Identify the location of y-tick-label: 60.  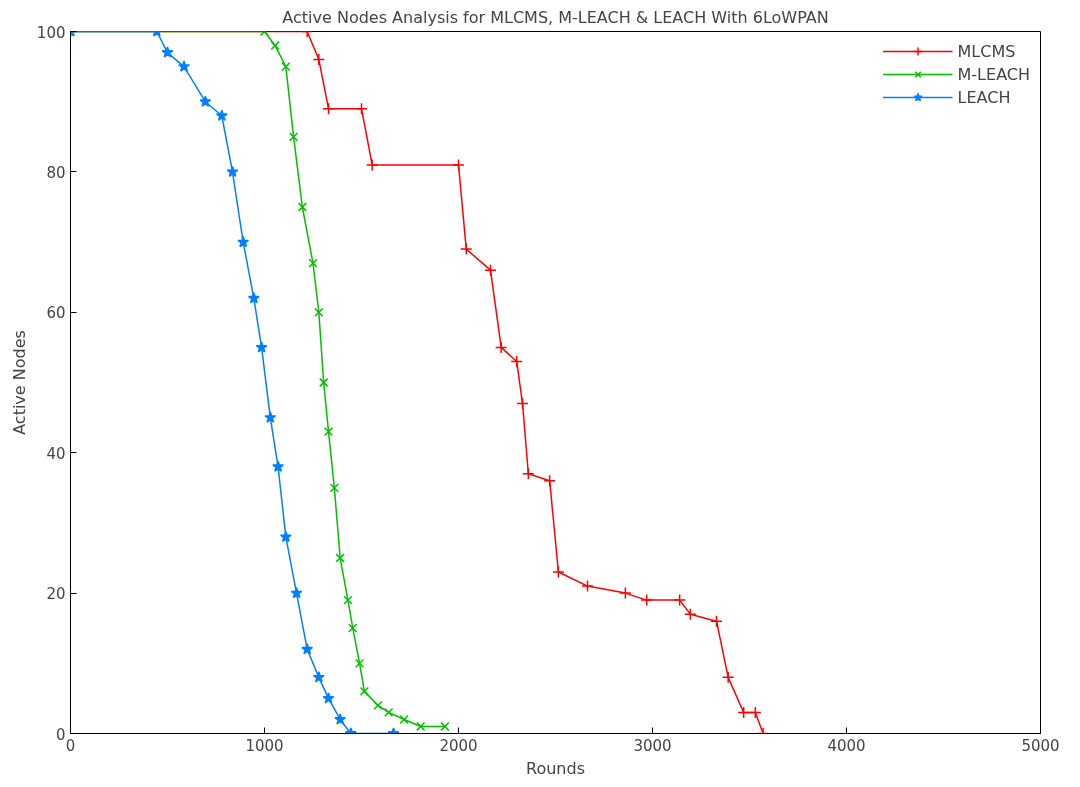
(56, 313).